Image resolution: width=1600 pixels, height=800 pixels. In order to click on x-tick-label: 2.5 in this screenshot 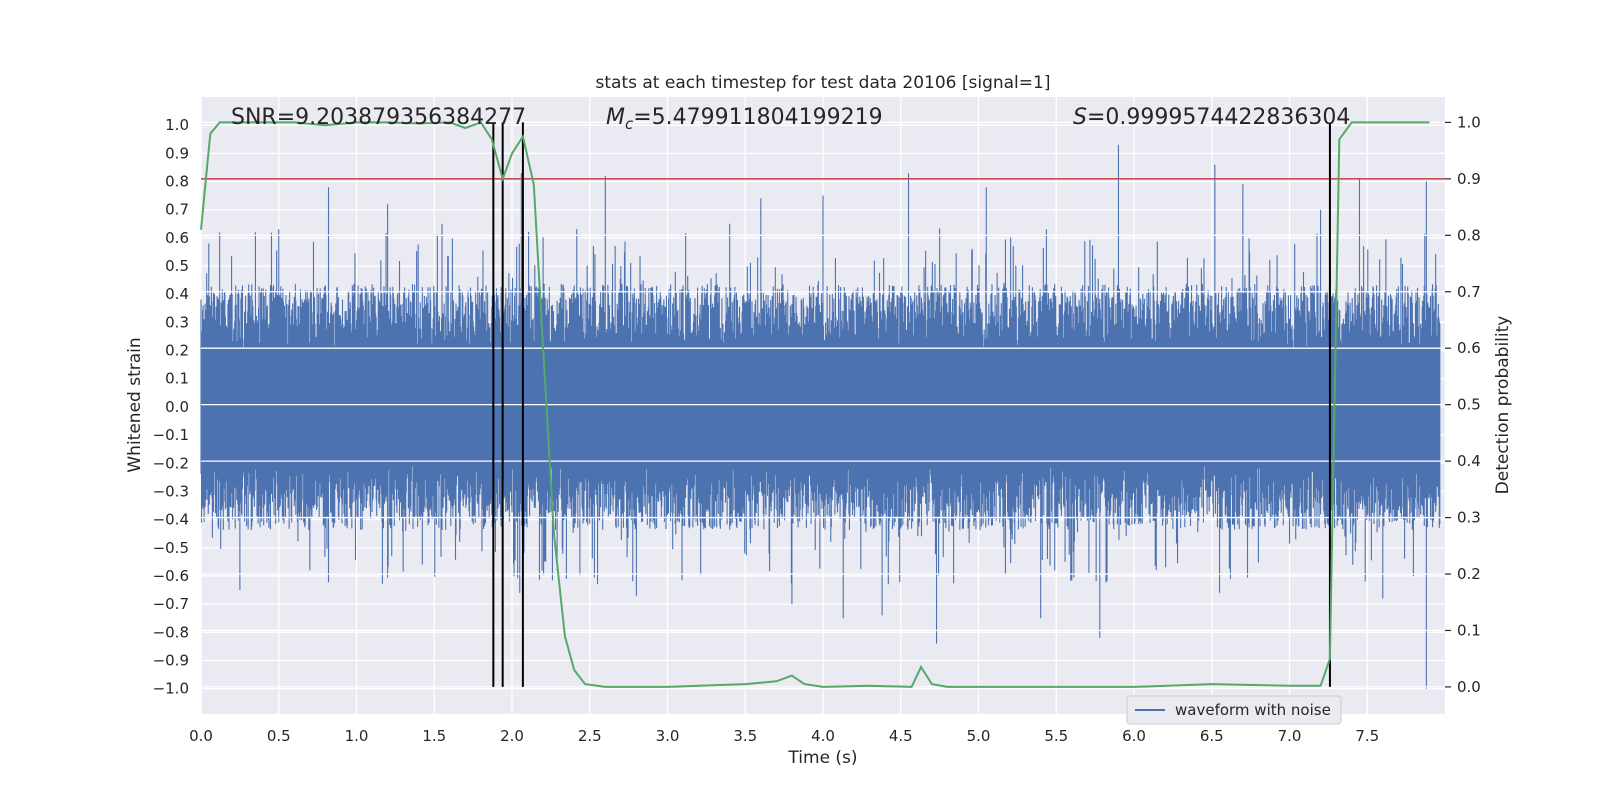, I will do `click(590, 736)`.